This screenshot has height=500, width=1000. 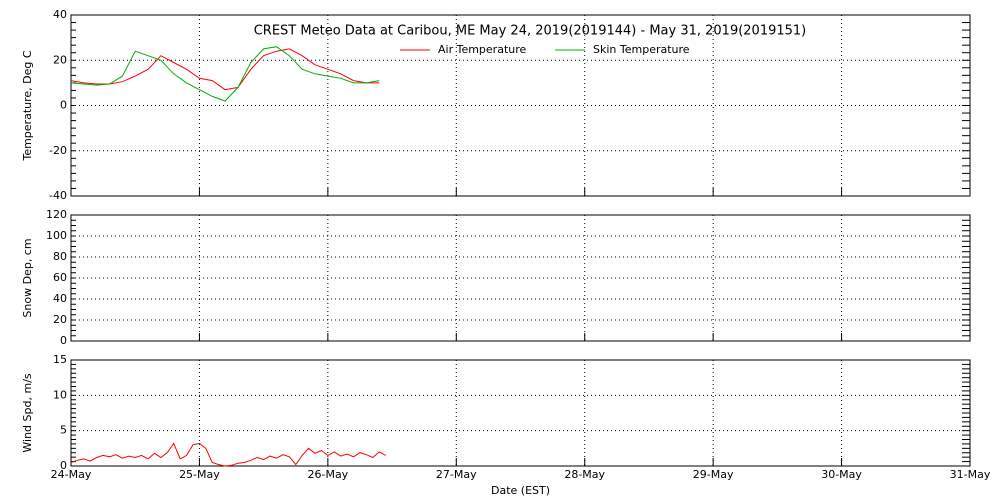 I want to click on y-tick-label: -20, so click(x=58, y=150).